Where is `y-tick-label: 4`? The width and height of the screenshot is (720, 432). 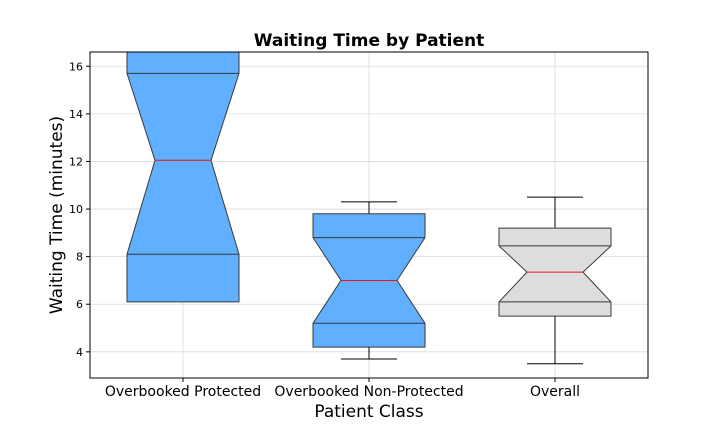
y-tick-label: 4 is located at coordinates (79, 352).